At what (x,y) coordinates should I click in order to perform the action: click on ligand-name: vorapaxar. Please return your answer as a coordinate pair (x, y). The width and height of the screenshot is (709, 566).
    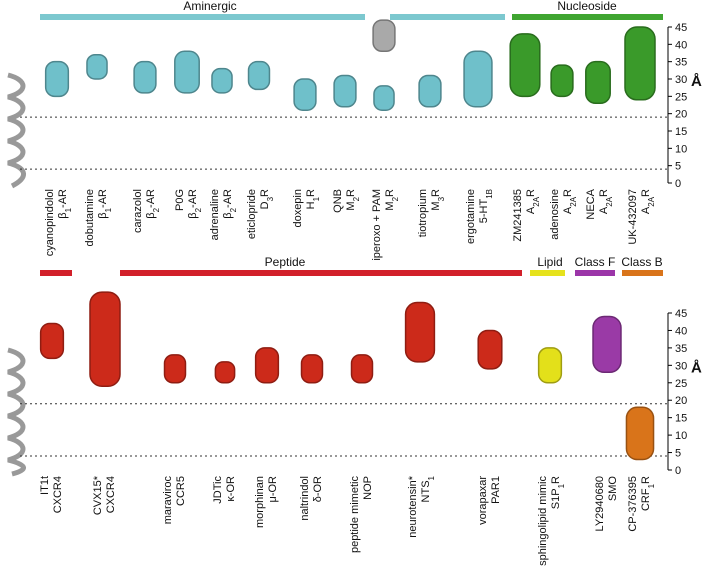
    Looking at the image, I should click on (483, 500).